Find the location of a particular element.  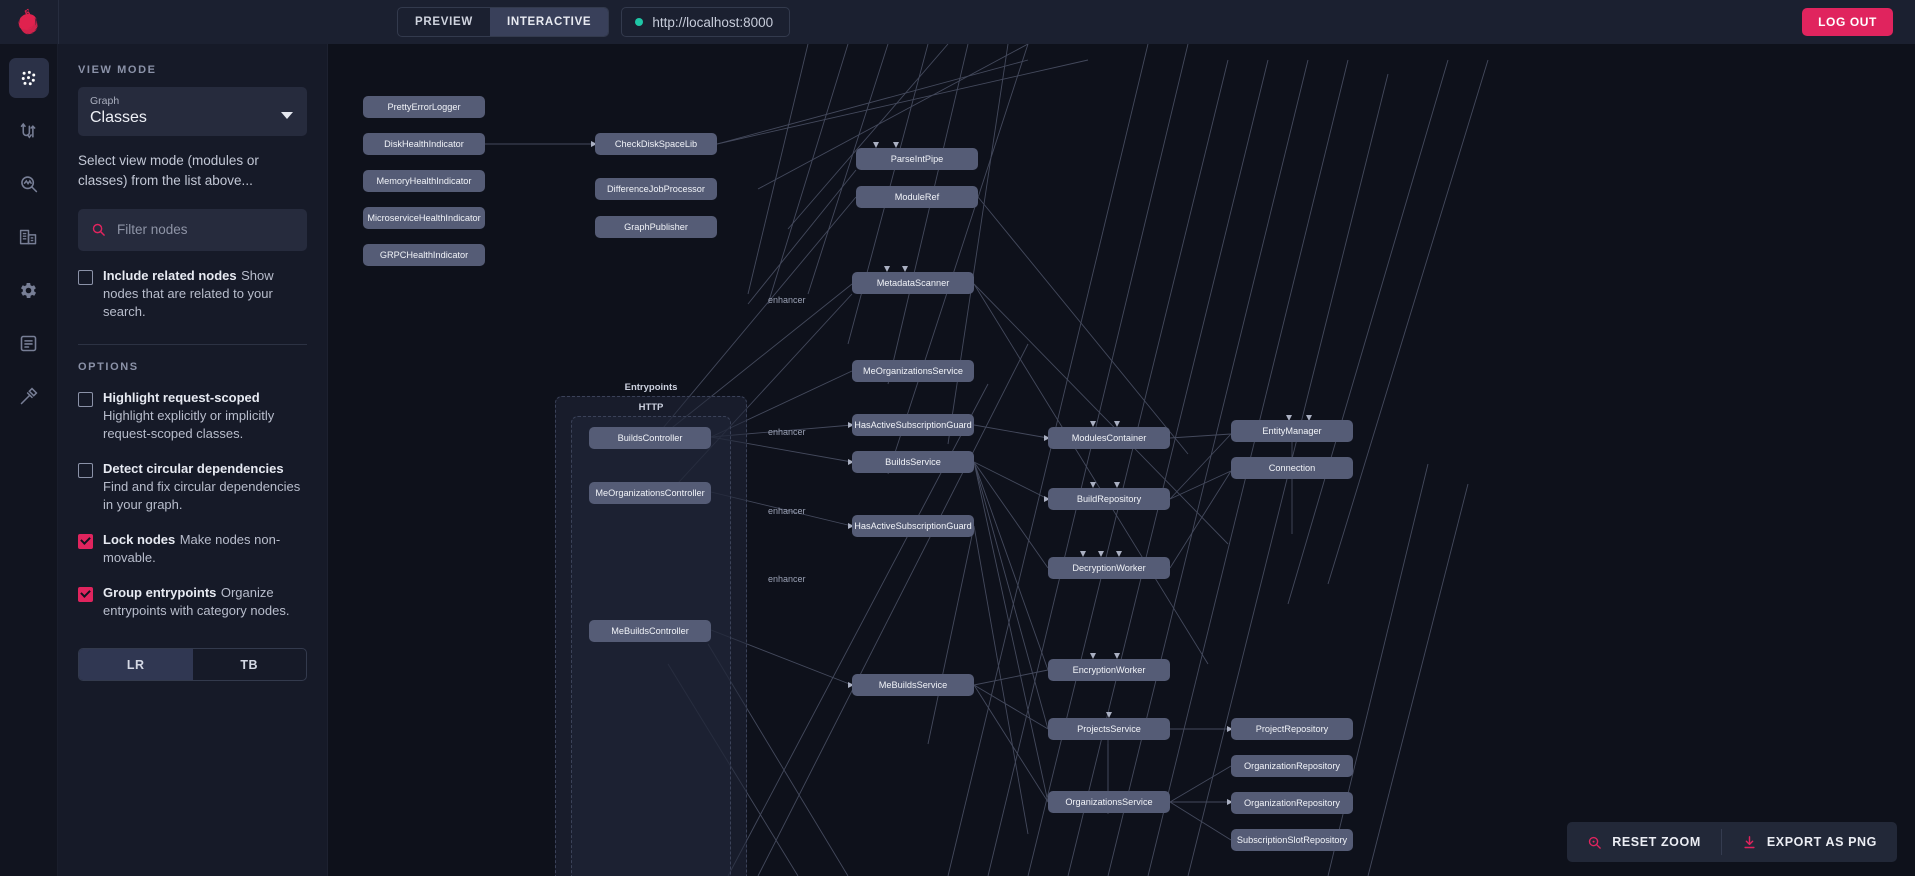

graph-node: DecryptionWorker is located at coordinates (1109, 568).